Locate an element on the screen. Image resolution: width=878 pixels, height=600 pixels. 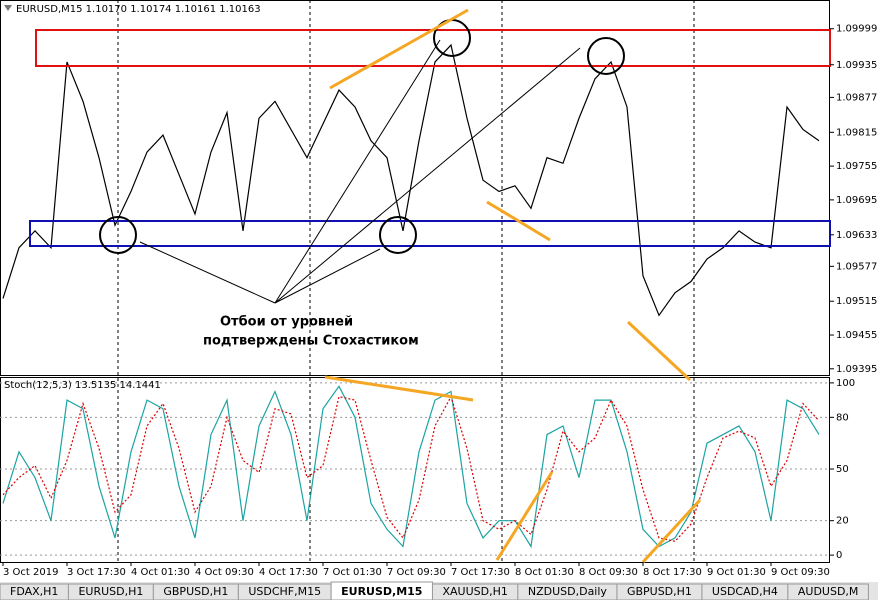
tab-label: EURUSD,H1 is located at coordinates (110, 591).